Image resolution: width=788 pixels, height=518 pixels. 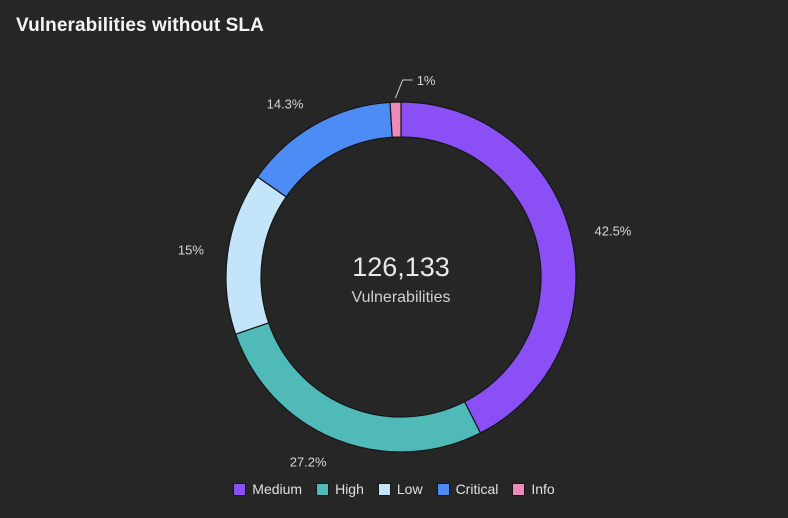 What do you see at coordinates (488, 267) in the screenshot?
I see `slice-medium` at bounding box center [488, 267].